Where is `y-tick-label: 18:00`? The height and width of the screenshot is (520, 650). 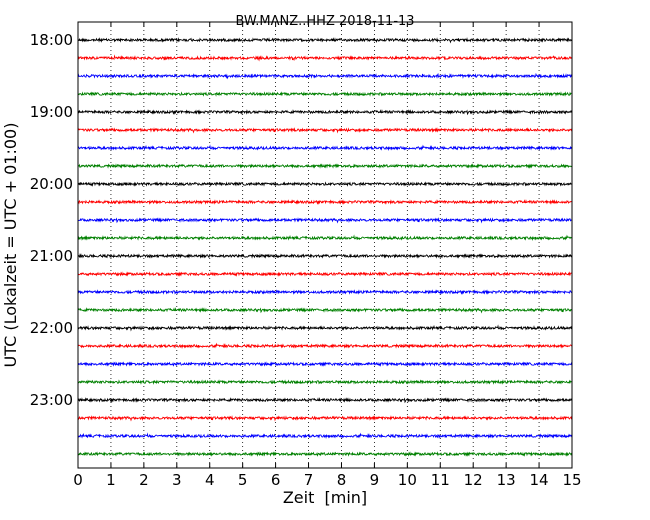 y-tick-label: 18:00 is located at coordinates (51, 40).